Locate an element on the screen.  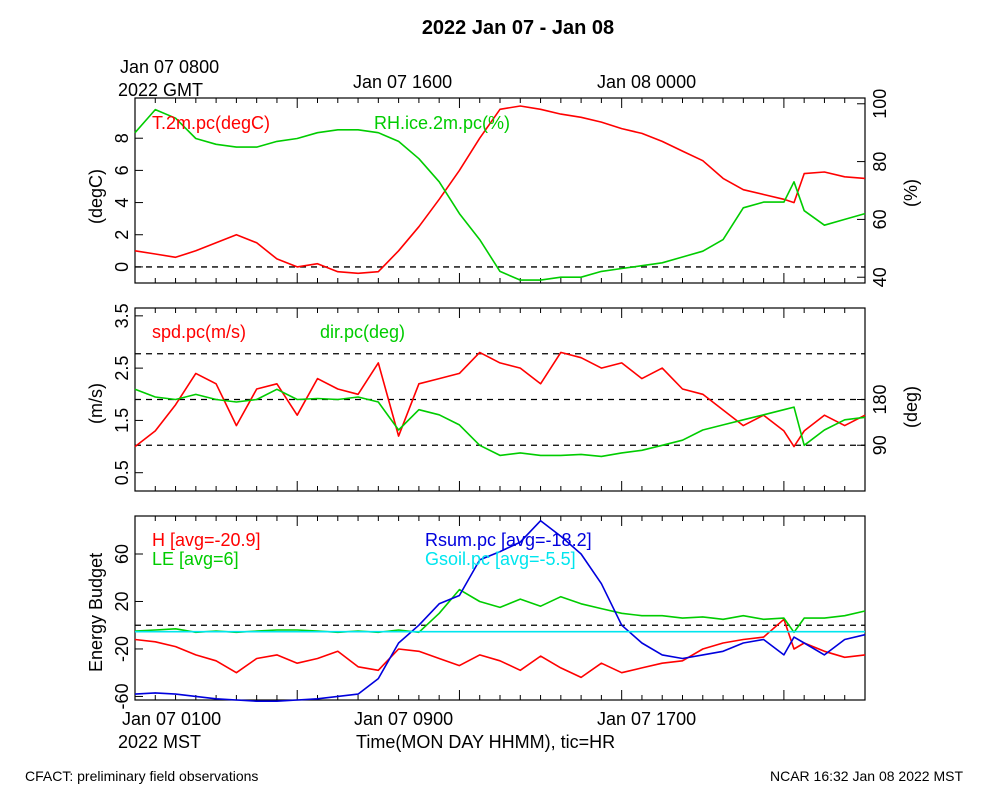
y2-tick-label: 40 is located at coordinates (880, 277).